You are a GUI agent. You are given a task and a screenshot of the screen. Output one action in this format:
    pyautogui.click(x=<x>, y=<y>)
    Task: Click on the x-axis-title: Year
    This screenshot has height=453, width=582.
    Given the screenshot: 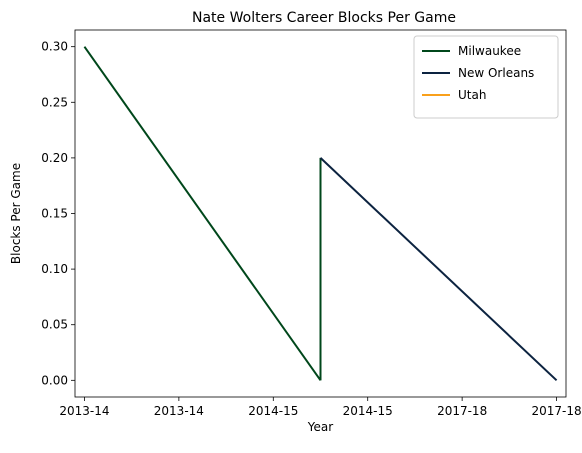 What is the action you would take?
    pyautogui.click(x=320, y=427)
    